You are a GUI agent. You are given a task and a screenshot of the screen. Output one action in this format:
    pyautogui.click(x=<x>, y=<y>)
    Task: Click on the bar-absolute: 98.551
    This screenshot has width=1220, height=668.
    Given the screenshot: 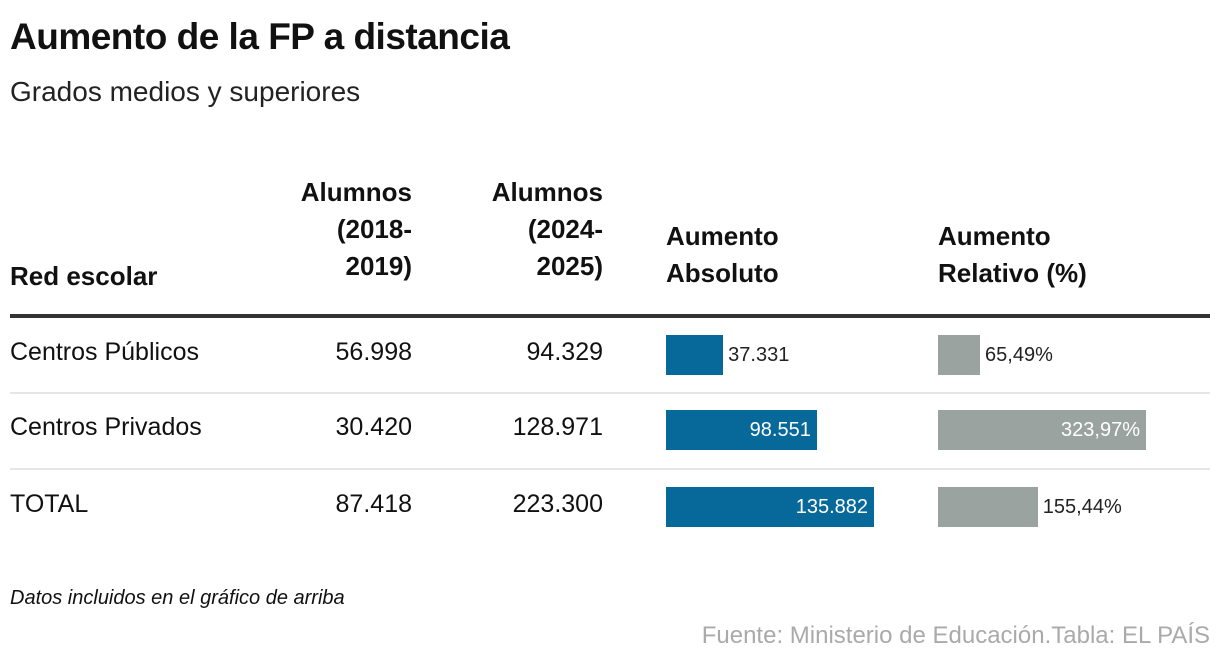 What is the action you would take?
    pyautogui.click(x=741, y=430)
    